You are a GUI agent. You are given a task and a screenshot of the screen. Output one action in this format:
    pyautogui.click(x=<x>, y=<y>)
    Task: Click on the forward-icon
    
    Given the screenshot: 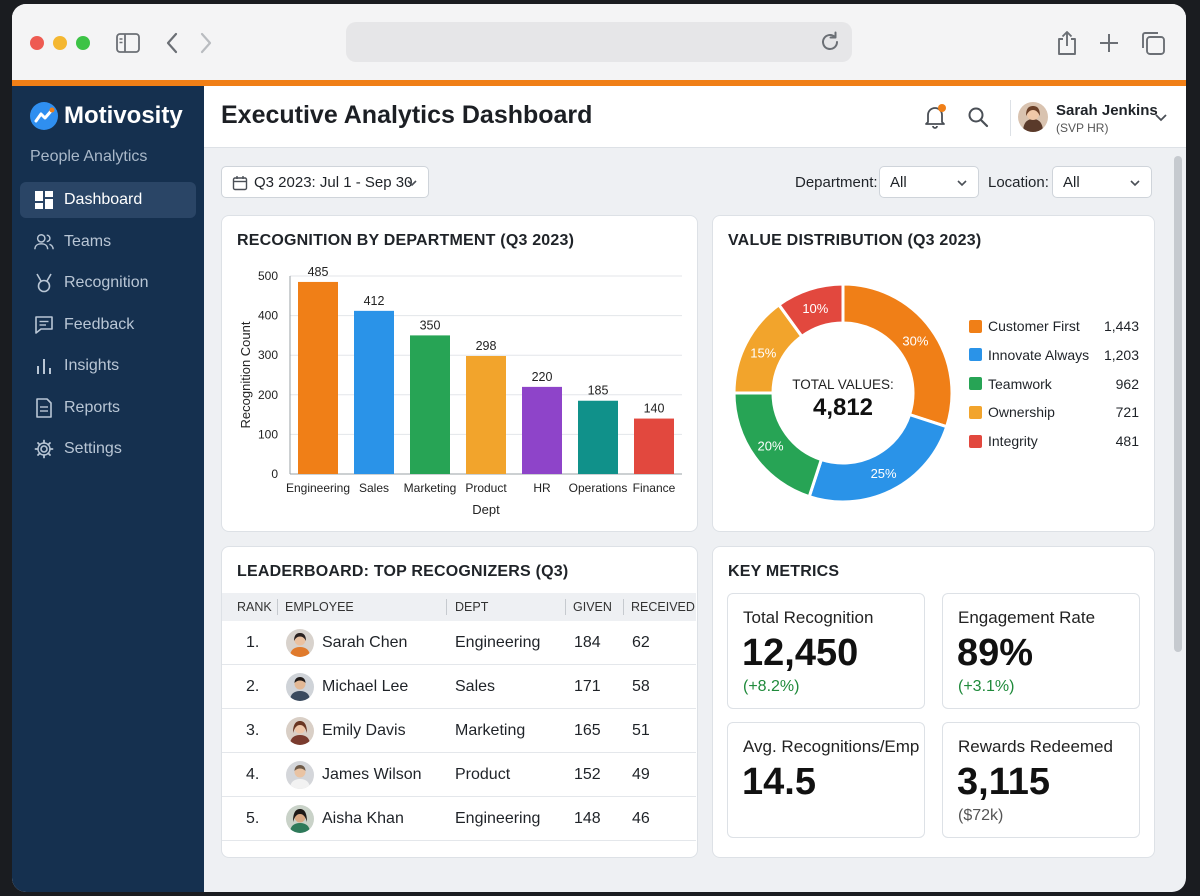 What is the action you would take?
    pyautogui.click(x=206, y=43)
    